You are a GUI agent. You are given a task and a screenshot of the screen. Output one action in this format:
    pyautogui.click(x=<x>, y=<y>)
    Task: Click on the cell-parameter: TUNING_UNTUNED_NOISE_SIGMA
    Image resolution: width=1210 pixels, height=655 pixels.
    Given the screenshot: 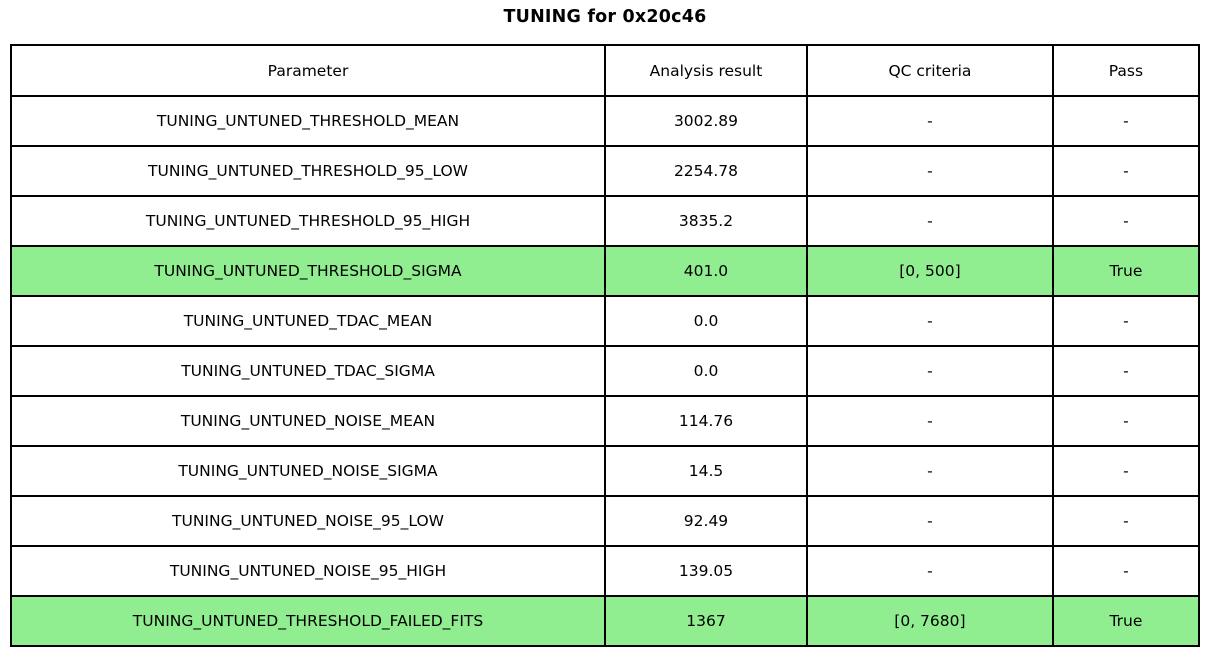 What is the action you would take?
    pyautogui.click(x=308, y=471)
    